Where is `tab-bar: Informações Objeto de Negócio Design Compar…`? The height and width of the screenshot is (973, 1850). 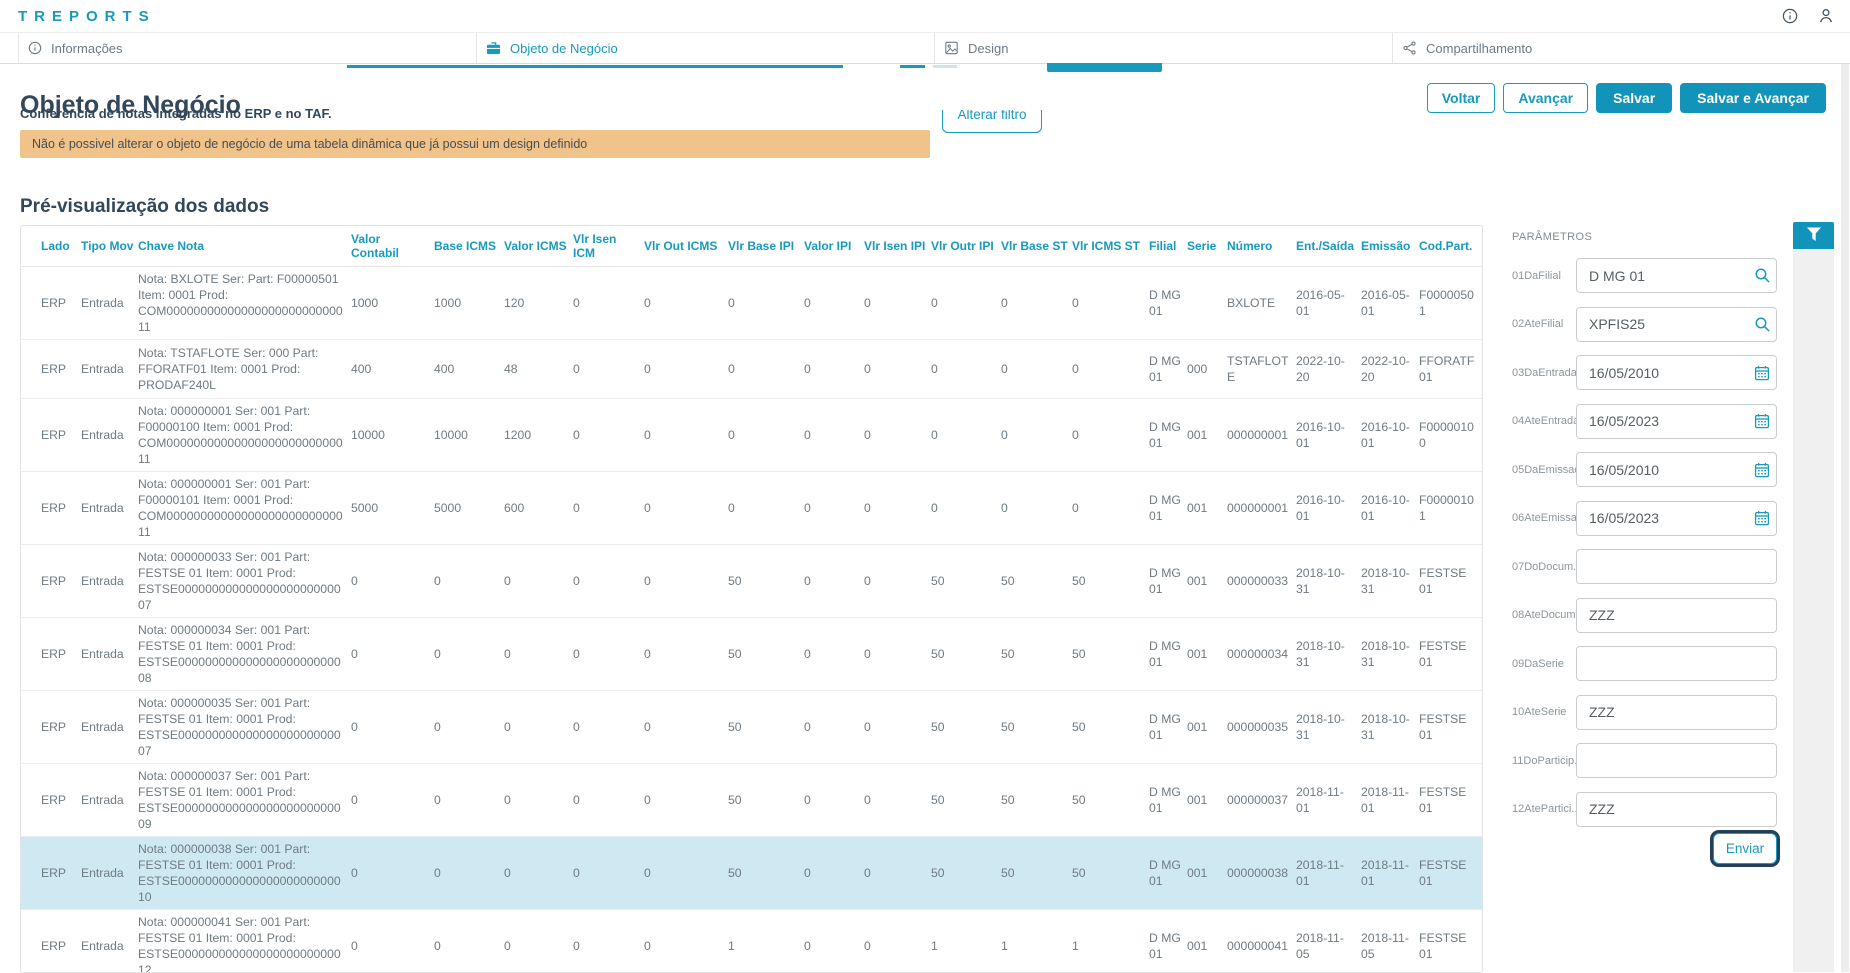
tab-bar: Informações Objeto de Negócio Design Compar… is located at coordinates (925, 48).